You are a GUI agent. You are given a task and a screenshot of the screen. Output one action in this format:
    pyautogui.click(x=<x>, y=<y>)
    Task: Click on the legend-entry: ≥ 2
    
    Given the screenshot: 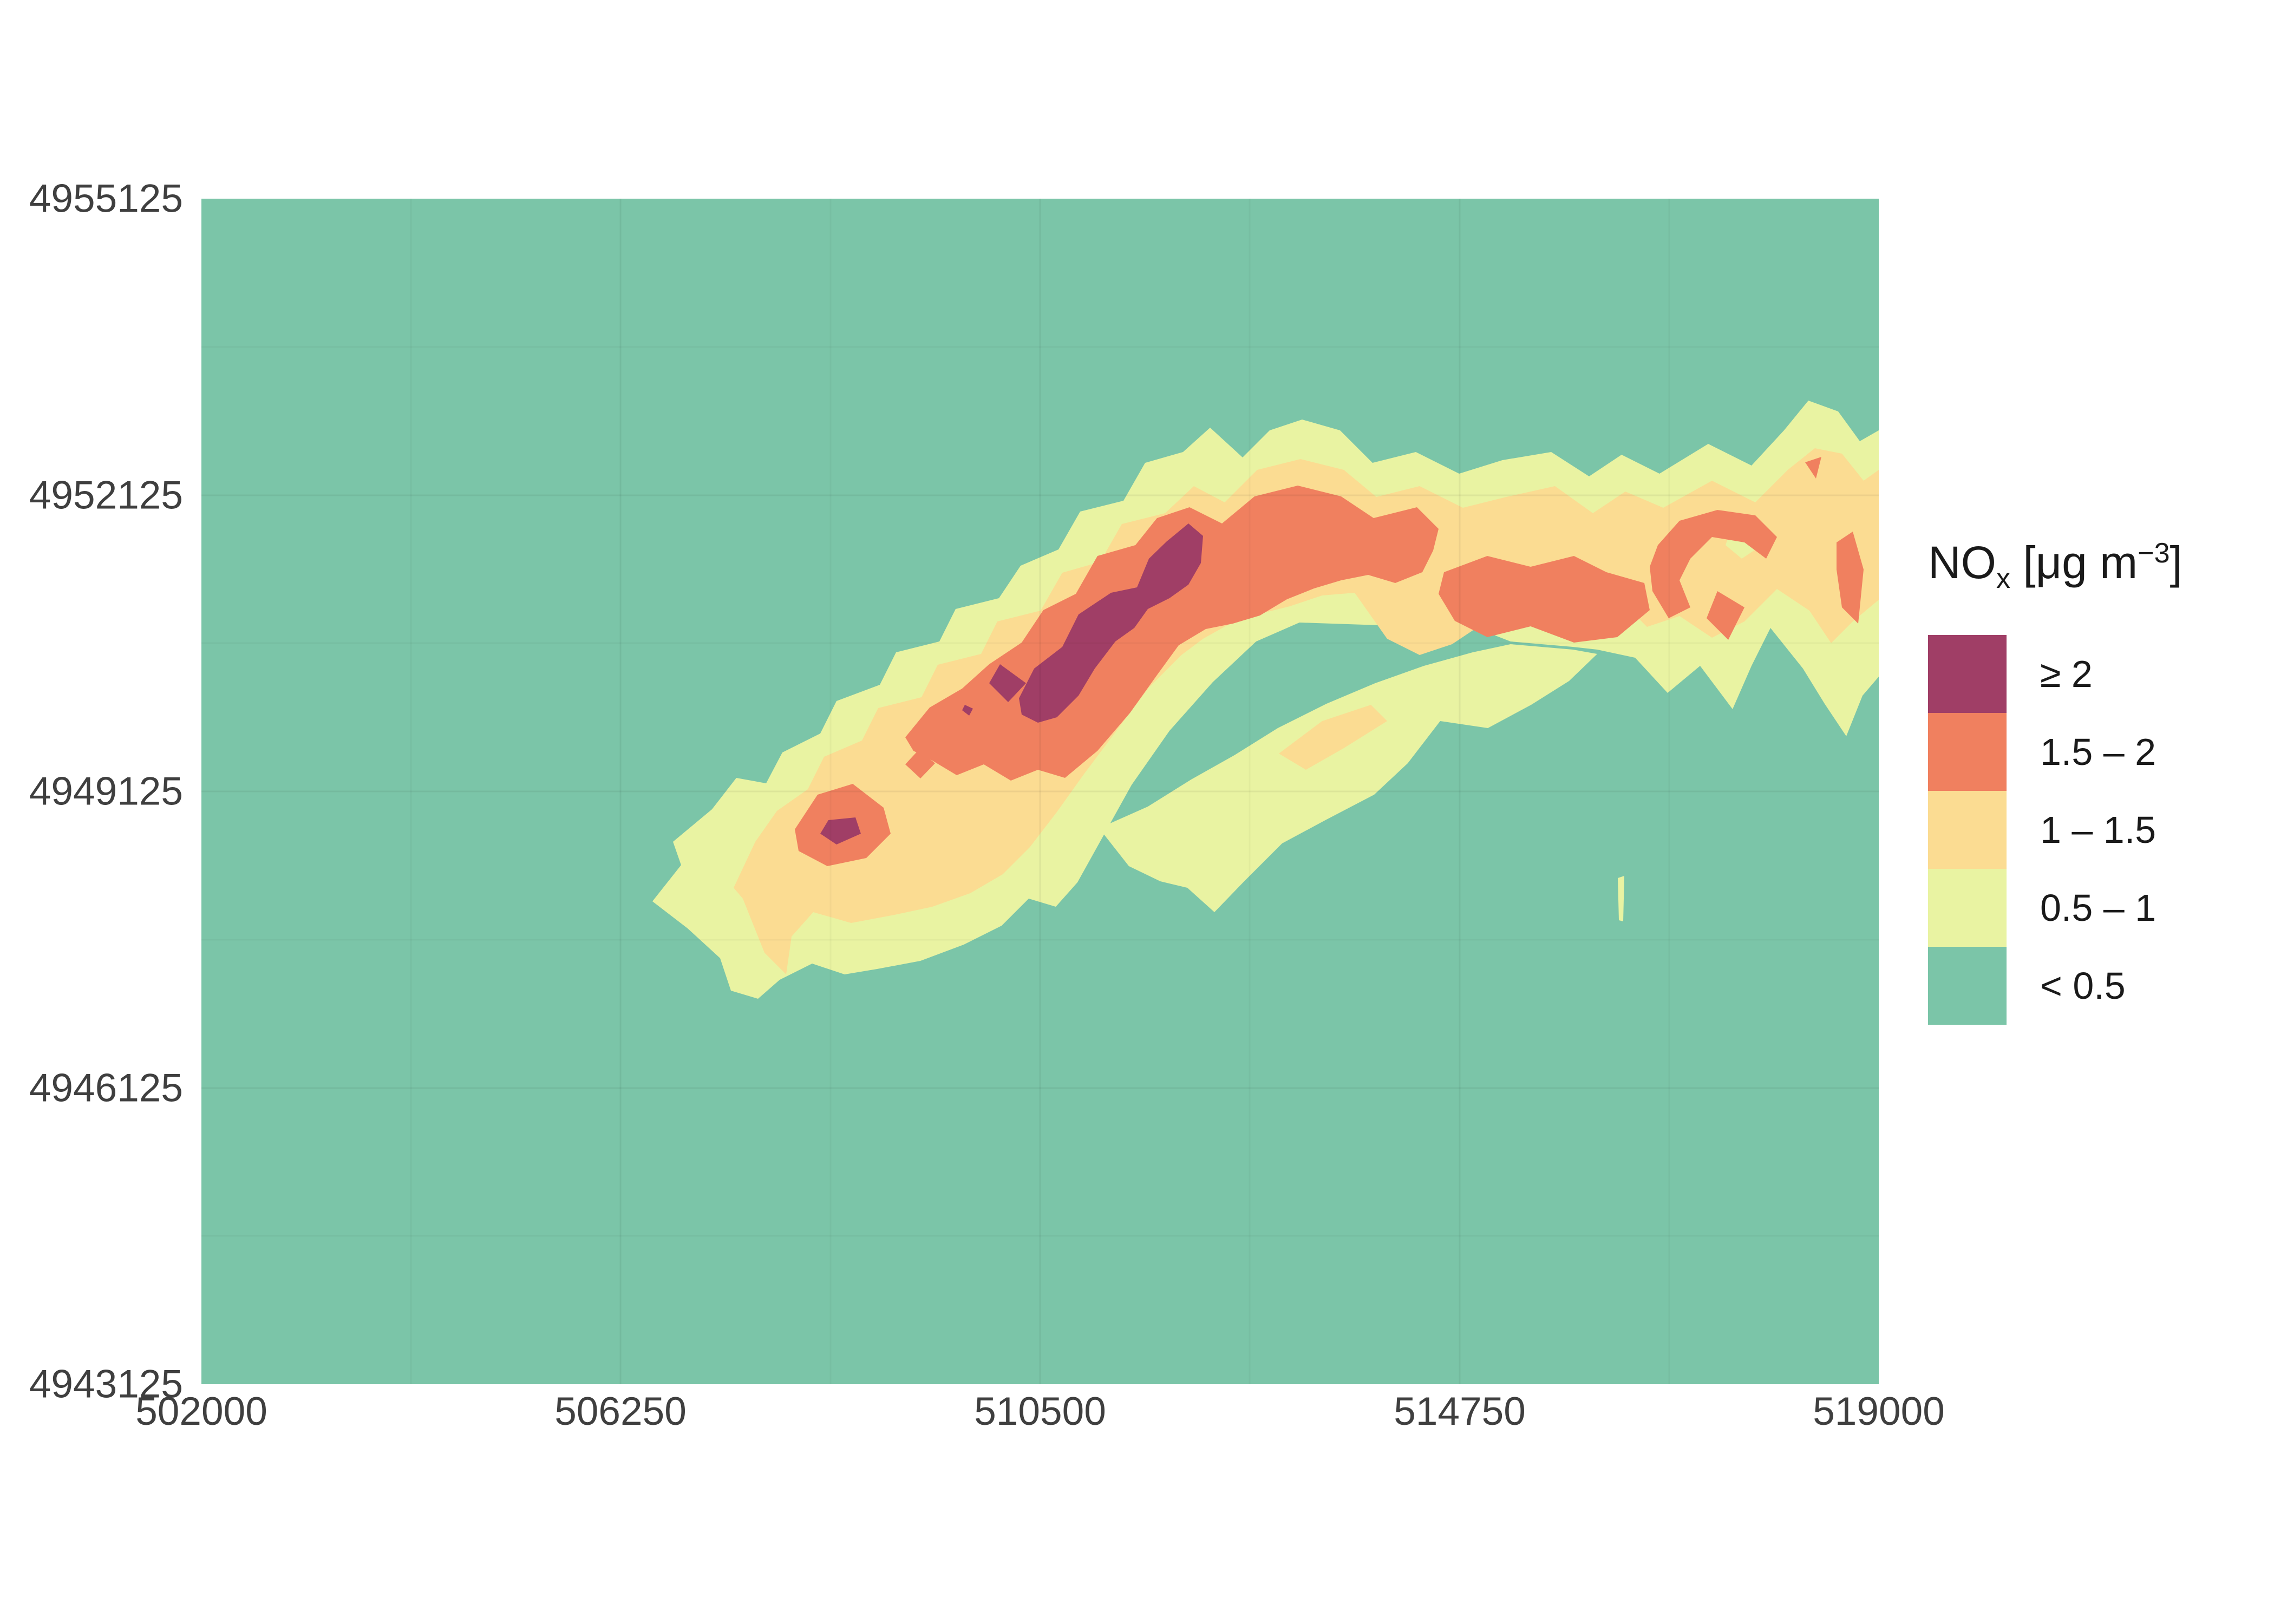 What is the action you would take?
    pyautogui.click(x=2042, y=674)
    